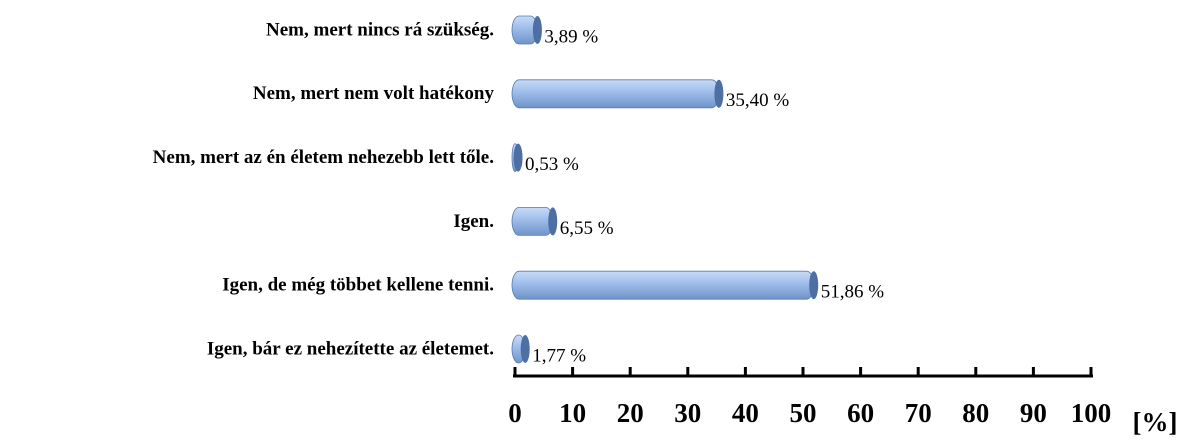 This screenshot has width=1189, height=439. What do you see at coordinates (358, 285) in the screenshot?
I see `y-tick-label: Igen, de még többet kellene tenni.` at bounding box center [358, 285].